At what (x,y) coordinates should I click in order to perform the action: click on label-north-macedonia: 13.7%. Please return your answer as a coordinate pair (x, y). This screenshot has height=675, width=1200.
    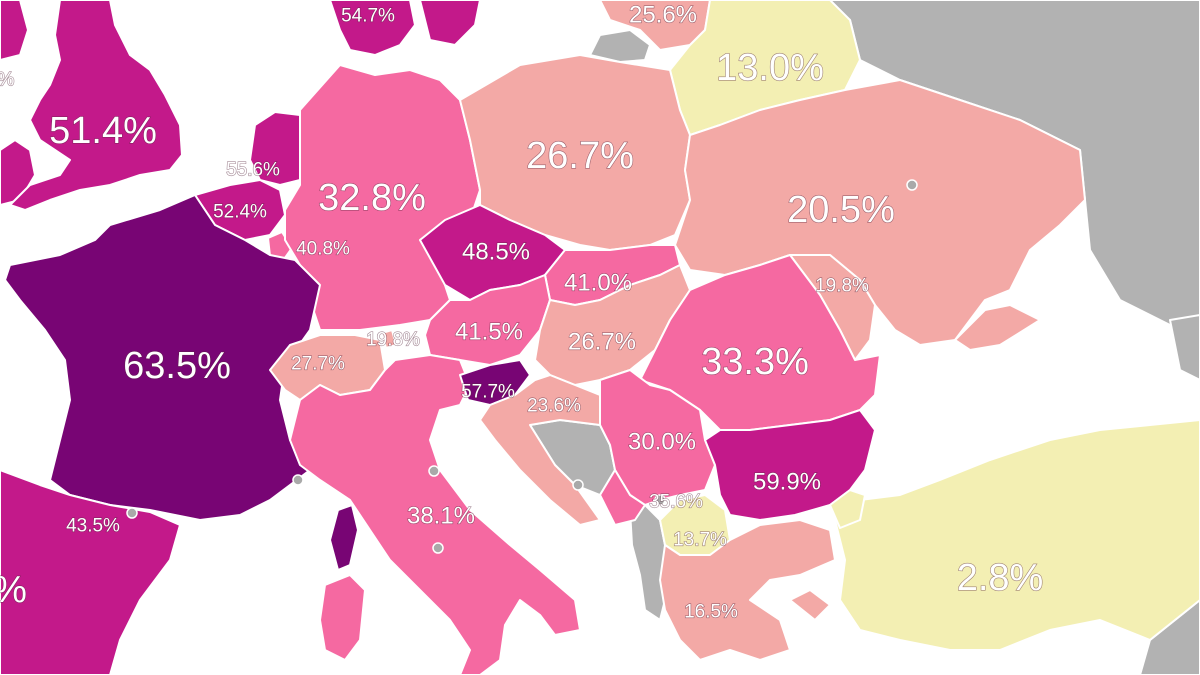
    Looking at the image, I should click on (700, 540).